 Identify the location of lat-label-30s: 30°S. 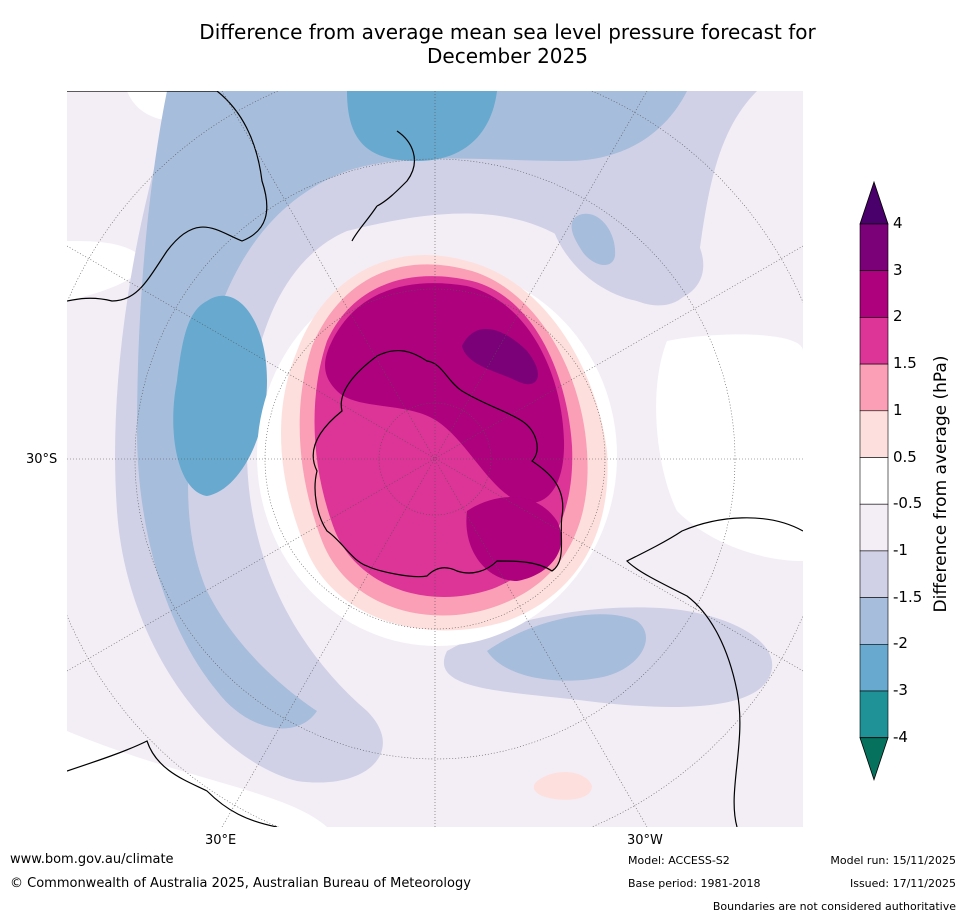
(42, 459).